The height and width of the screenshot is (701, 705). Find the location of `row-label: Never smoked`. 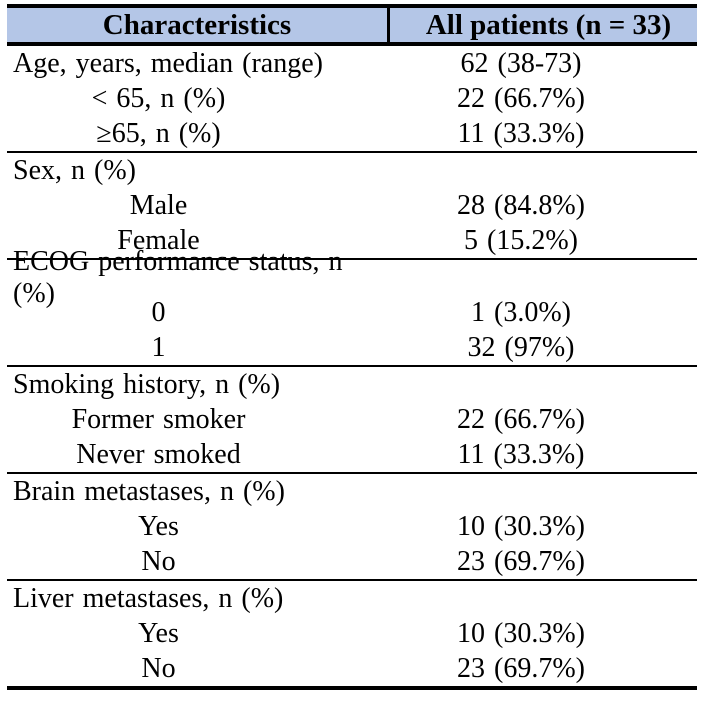

row-label: Never smoked is located at coordinates (158, 454).